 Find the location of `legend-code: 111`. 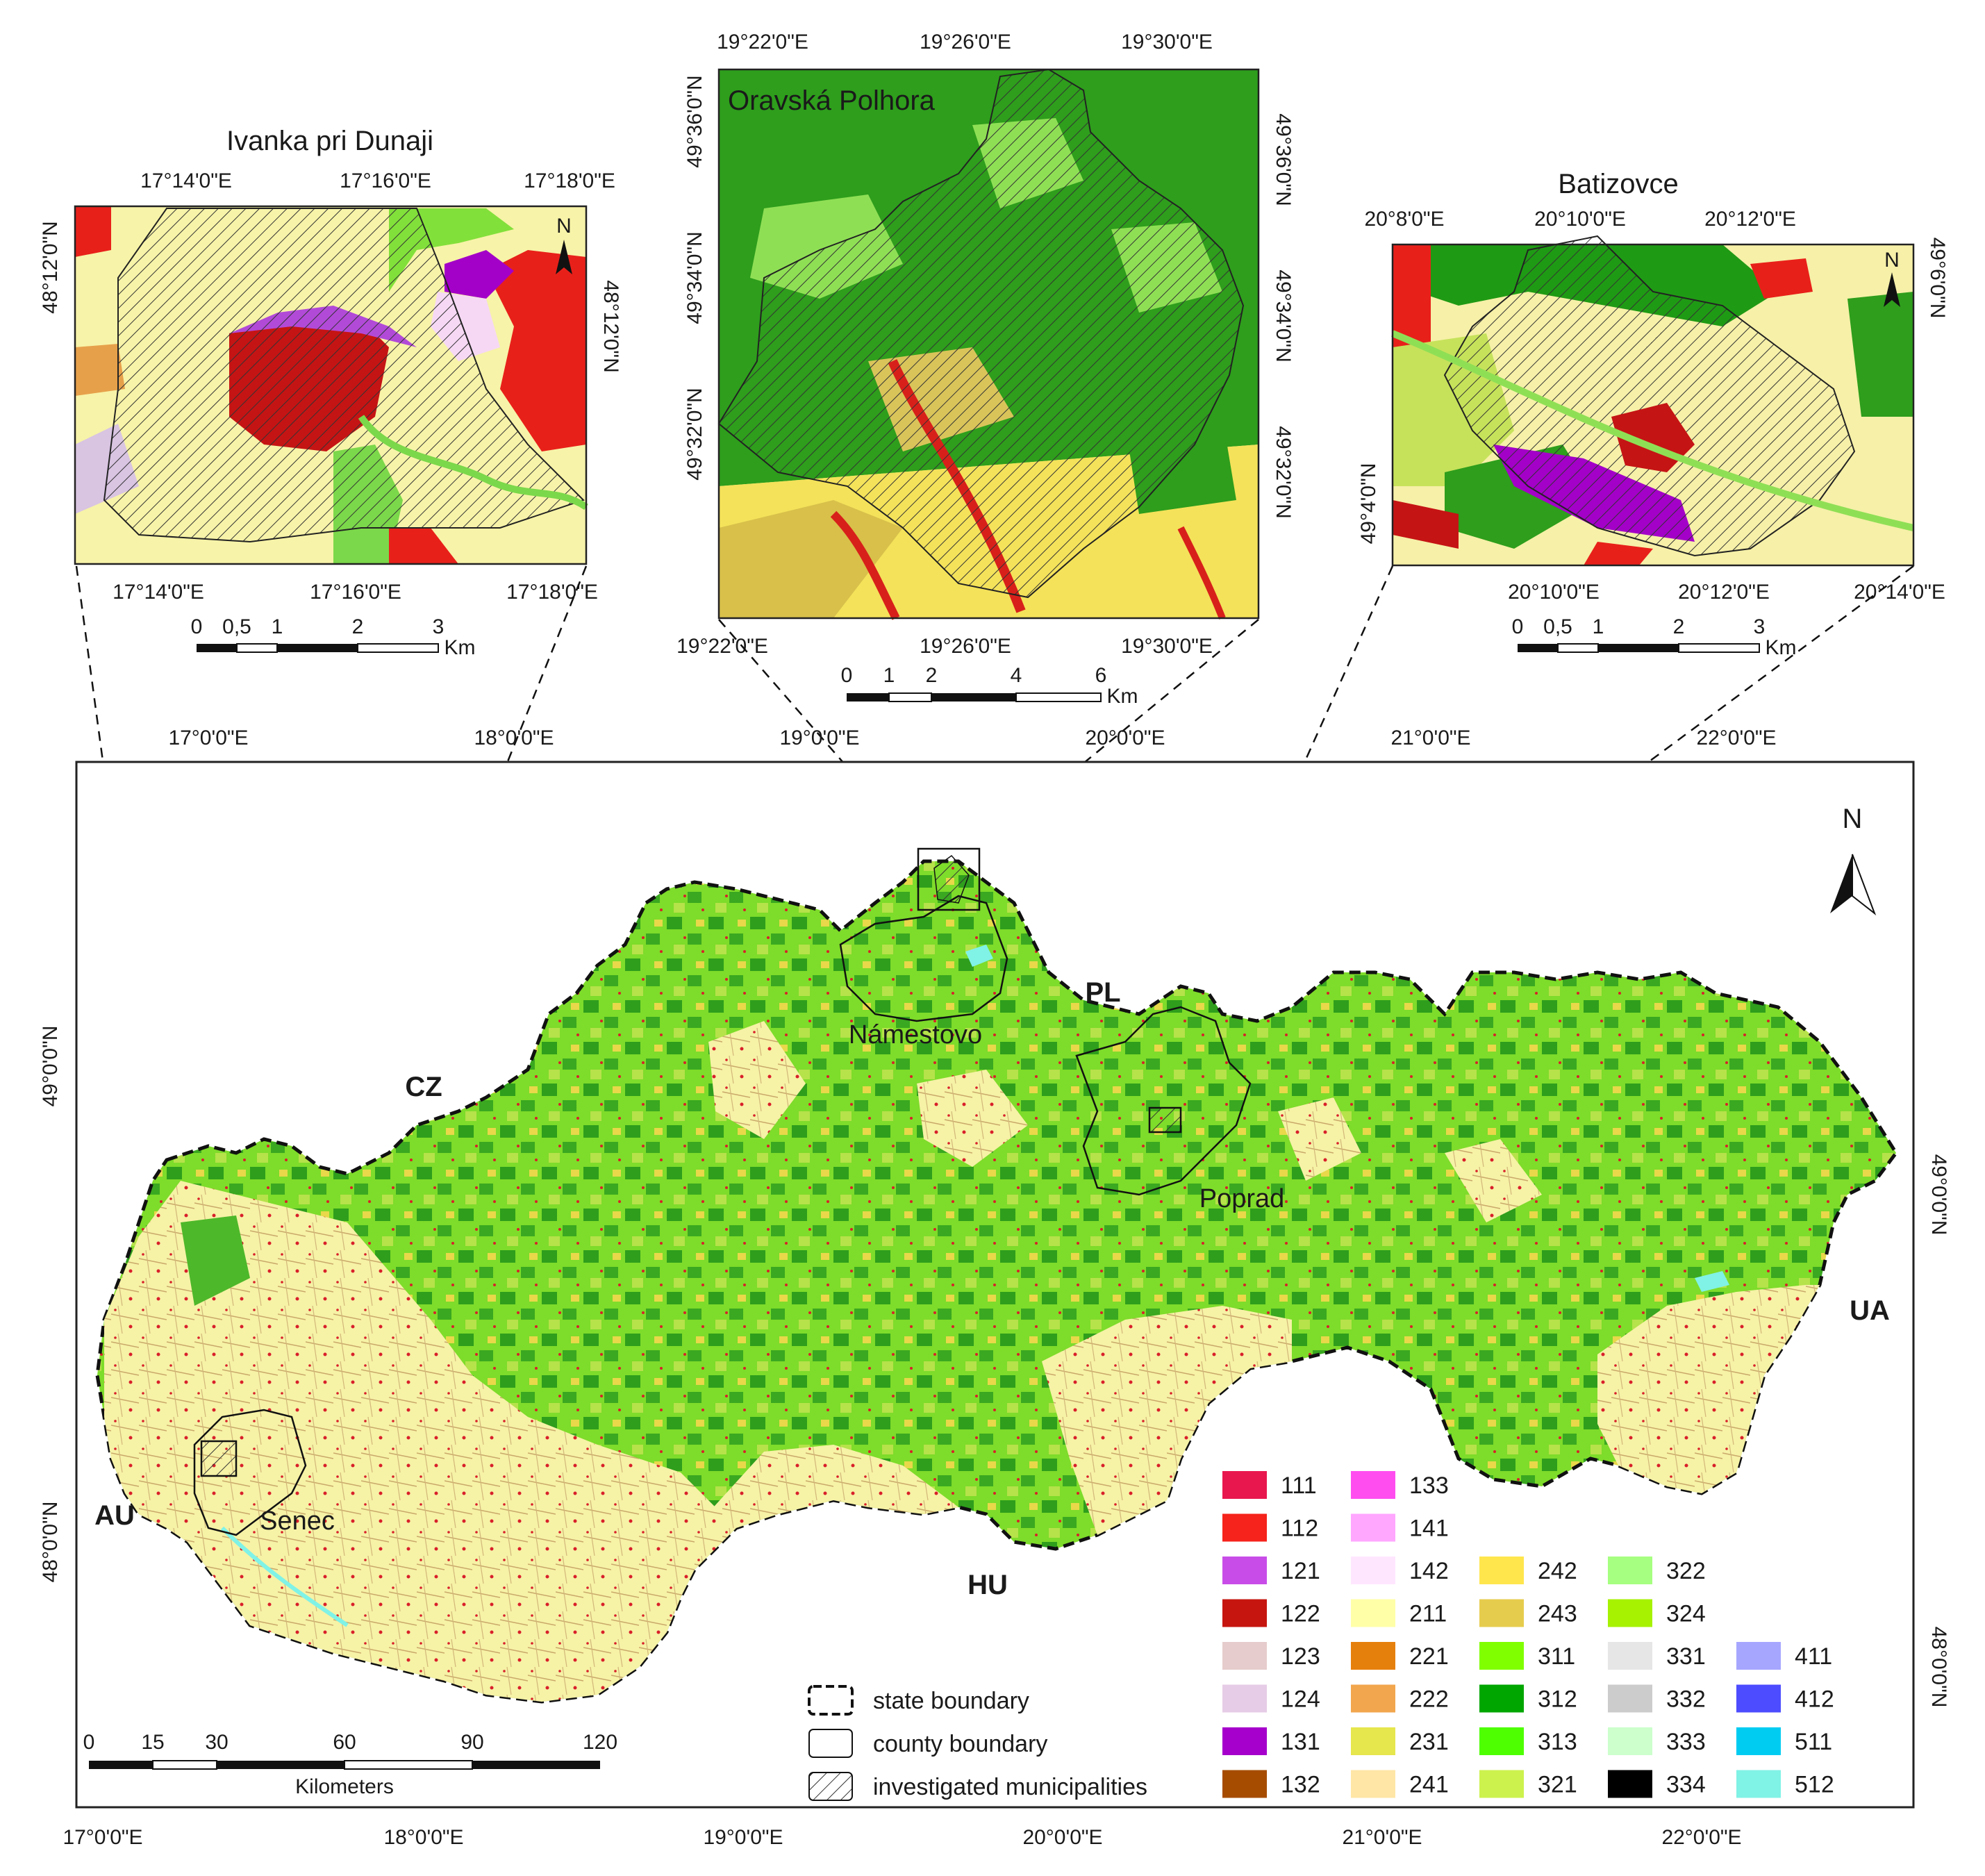

legend-code: 111 is located at coordinates (1299, 1485).